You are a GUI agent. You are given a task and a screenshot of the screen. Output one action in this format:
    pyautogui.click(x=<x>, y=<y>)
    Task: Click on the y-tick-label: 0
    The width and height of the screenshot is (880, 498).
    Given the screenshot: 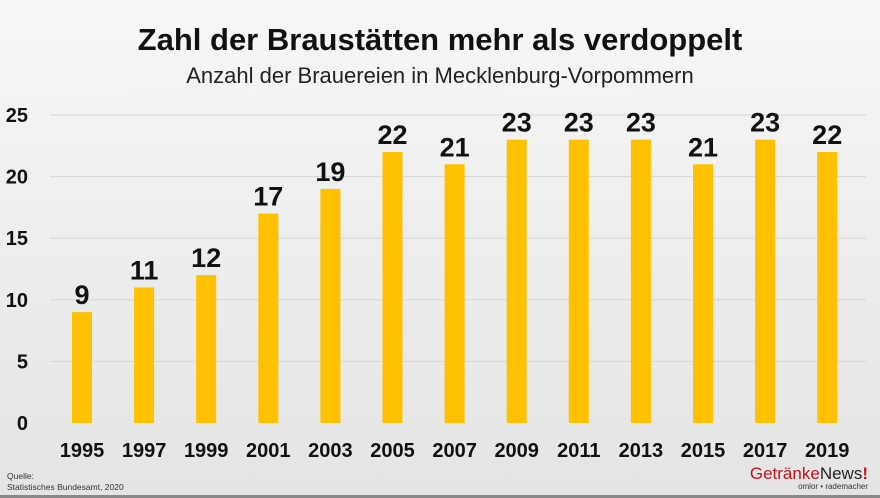 What is the action you would take?
    pyautogui.click(x=22, y=424)
    